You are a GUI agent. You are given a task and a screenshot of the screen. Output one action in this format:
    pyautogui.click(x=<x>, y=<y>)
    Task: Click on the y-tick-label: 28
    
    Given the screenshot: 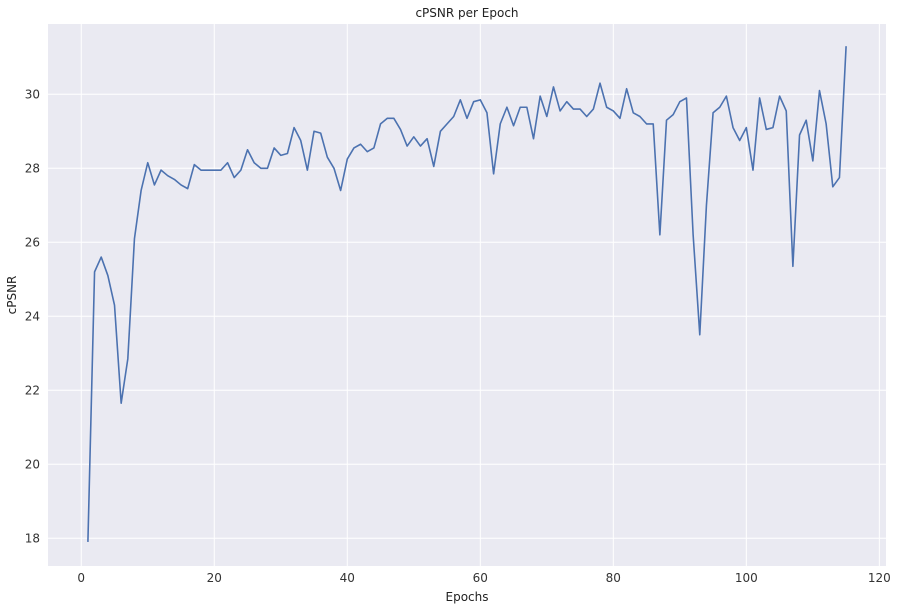 What is the action you would take?
    pyautogui.click(x=32, y=168)
    